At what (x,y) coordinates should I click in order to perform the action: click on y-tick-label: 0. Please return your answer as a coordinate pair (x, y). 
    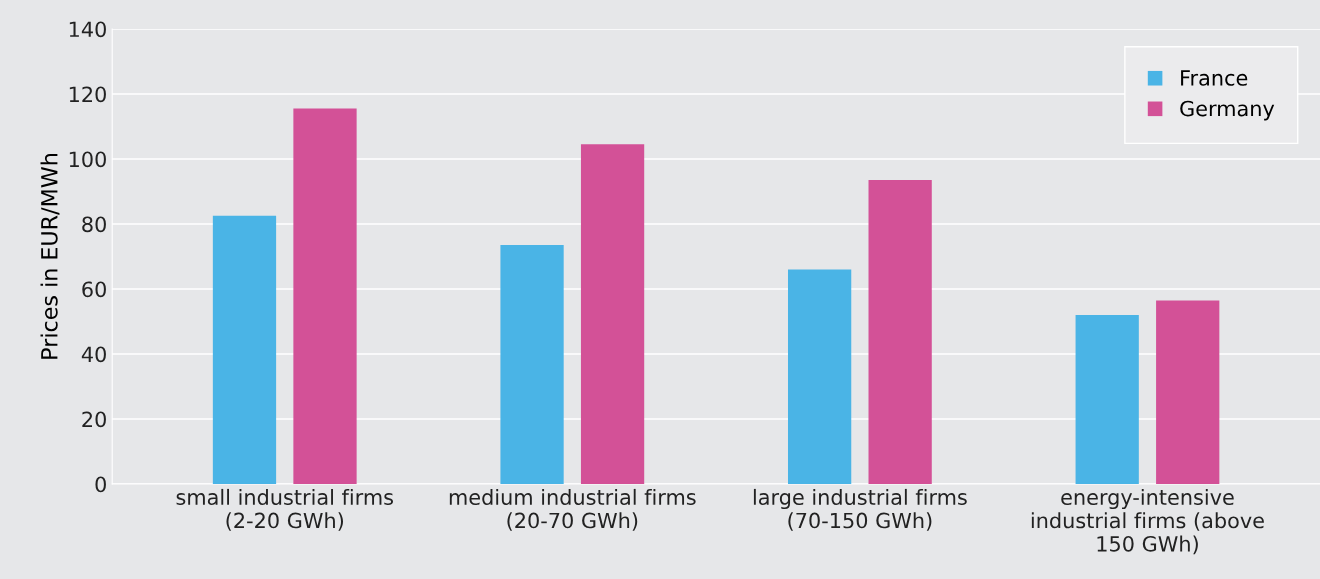
    Looking at the image, I should click on (100, 484).